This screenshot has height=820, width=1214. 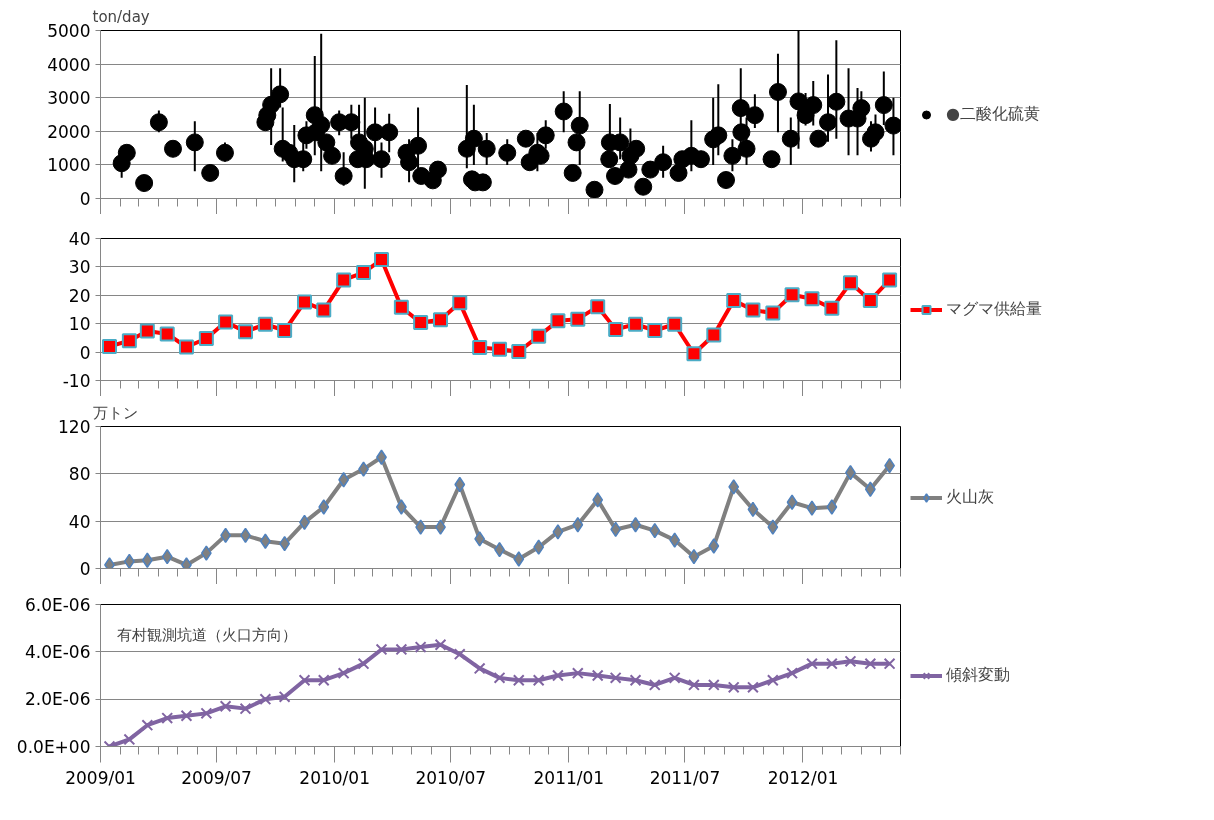 What do you see at coordinates (69, 131) in the screenshot?
I see `y-tick-label: 2000` at bounding box center [69, 131].